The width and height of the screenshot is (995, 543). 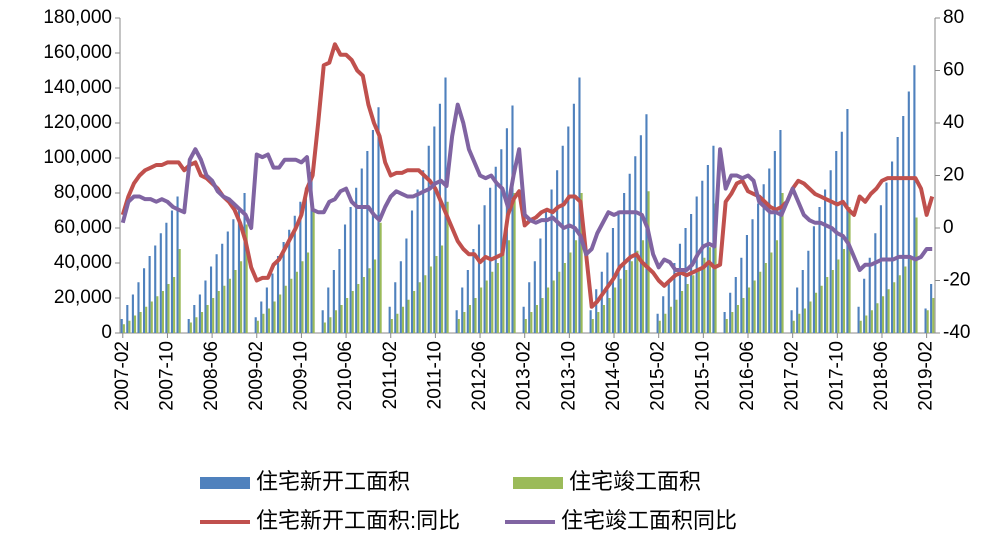 I want to click on x-tick-label: 2016-06, so click(x=747, y=376).